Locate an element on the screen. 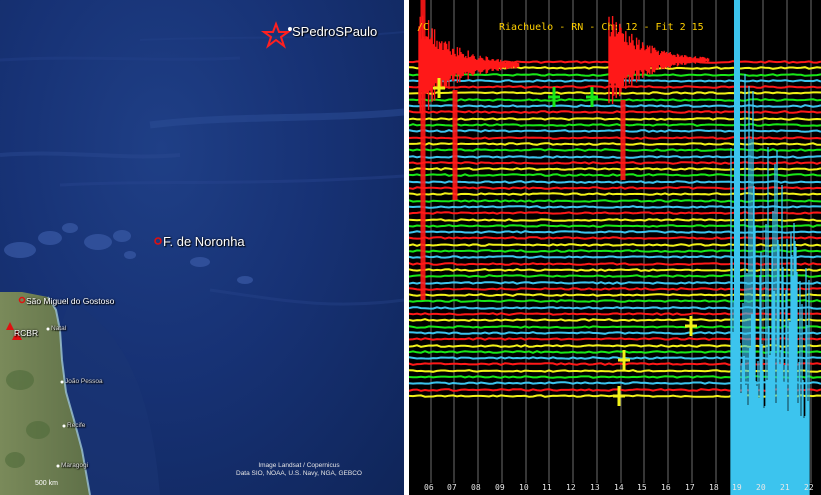 This screenshot has height=495, width=821. maragogi-label: Maragogi is located at coordinates (75, 465).